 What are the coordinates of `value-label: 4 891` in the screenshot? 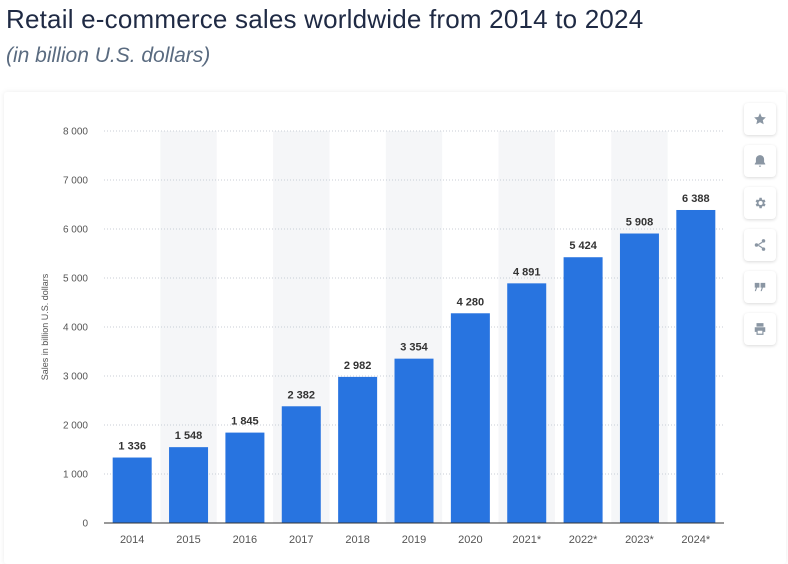 It's located at (527, 272).